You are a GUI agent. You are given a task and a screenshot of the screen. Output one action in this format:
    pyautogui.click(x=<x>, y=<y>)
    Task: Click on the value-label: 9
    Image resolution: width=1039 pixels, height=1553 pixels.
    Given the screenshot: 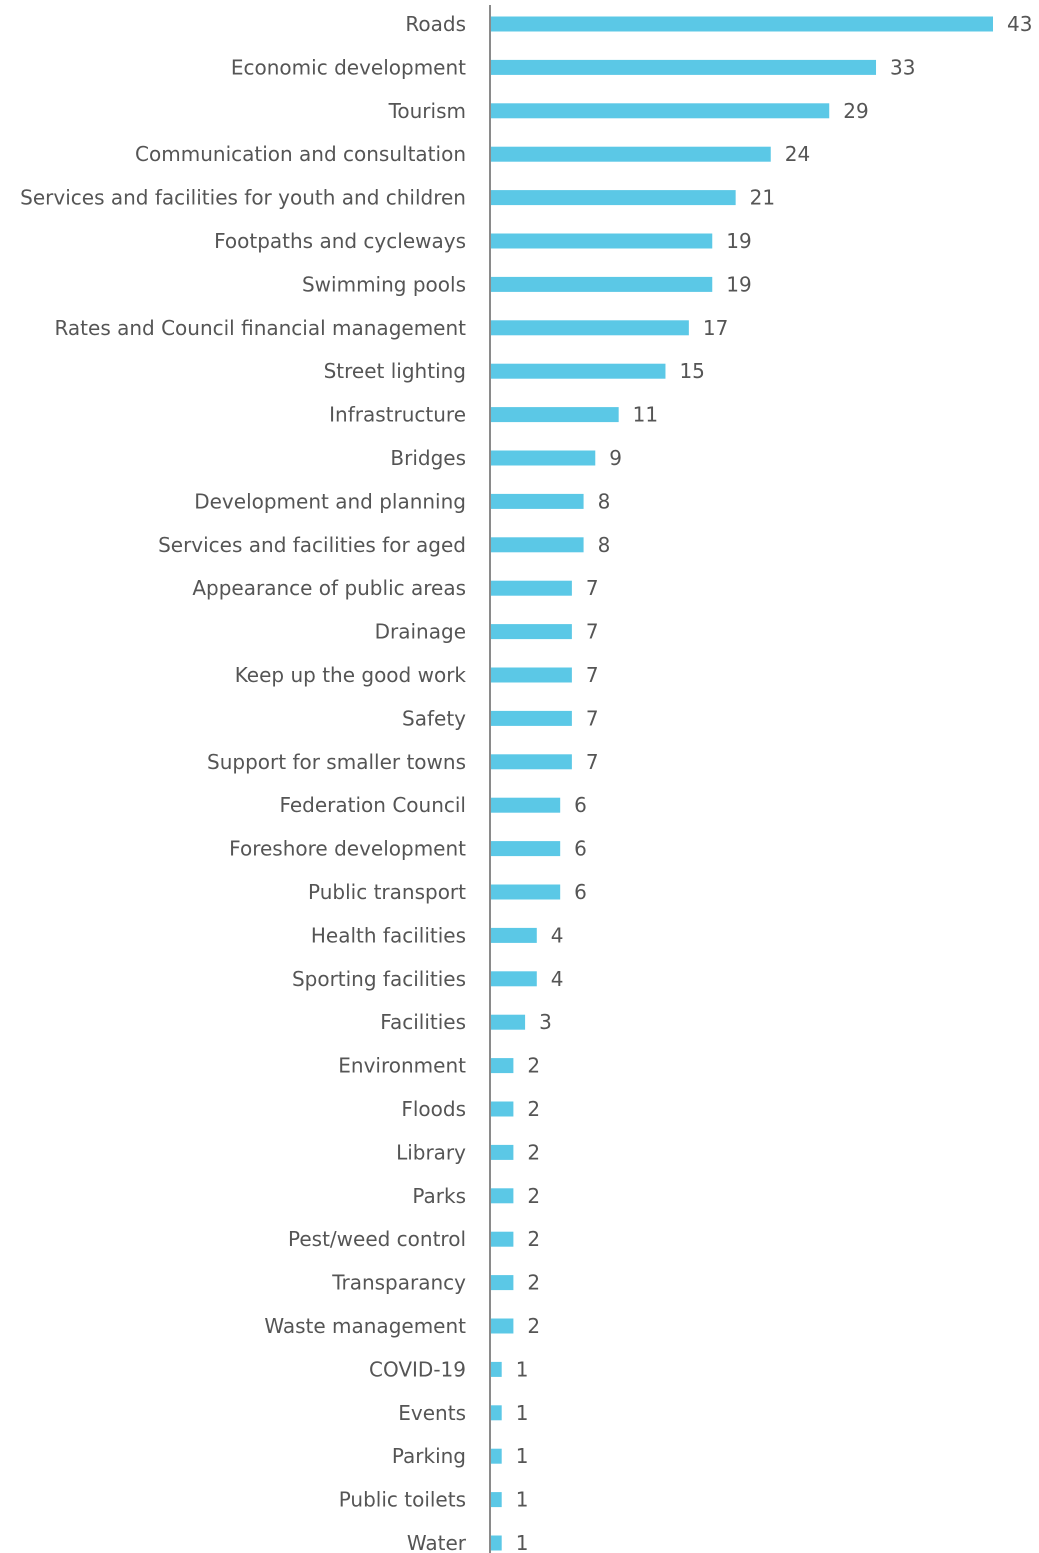 What is the action you would take?
    pyautogui.click(x=615, y=458)
    